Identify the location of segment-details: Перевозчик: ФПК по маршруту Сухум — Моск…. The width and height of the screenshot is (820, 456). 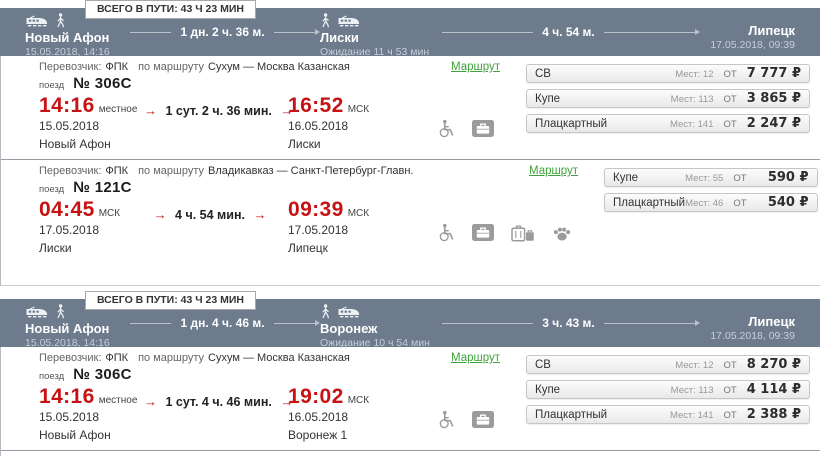
(257, 107).